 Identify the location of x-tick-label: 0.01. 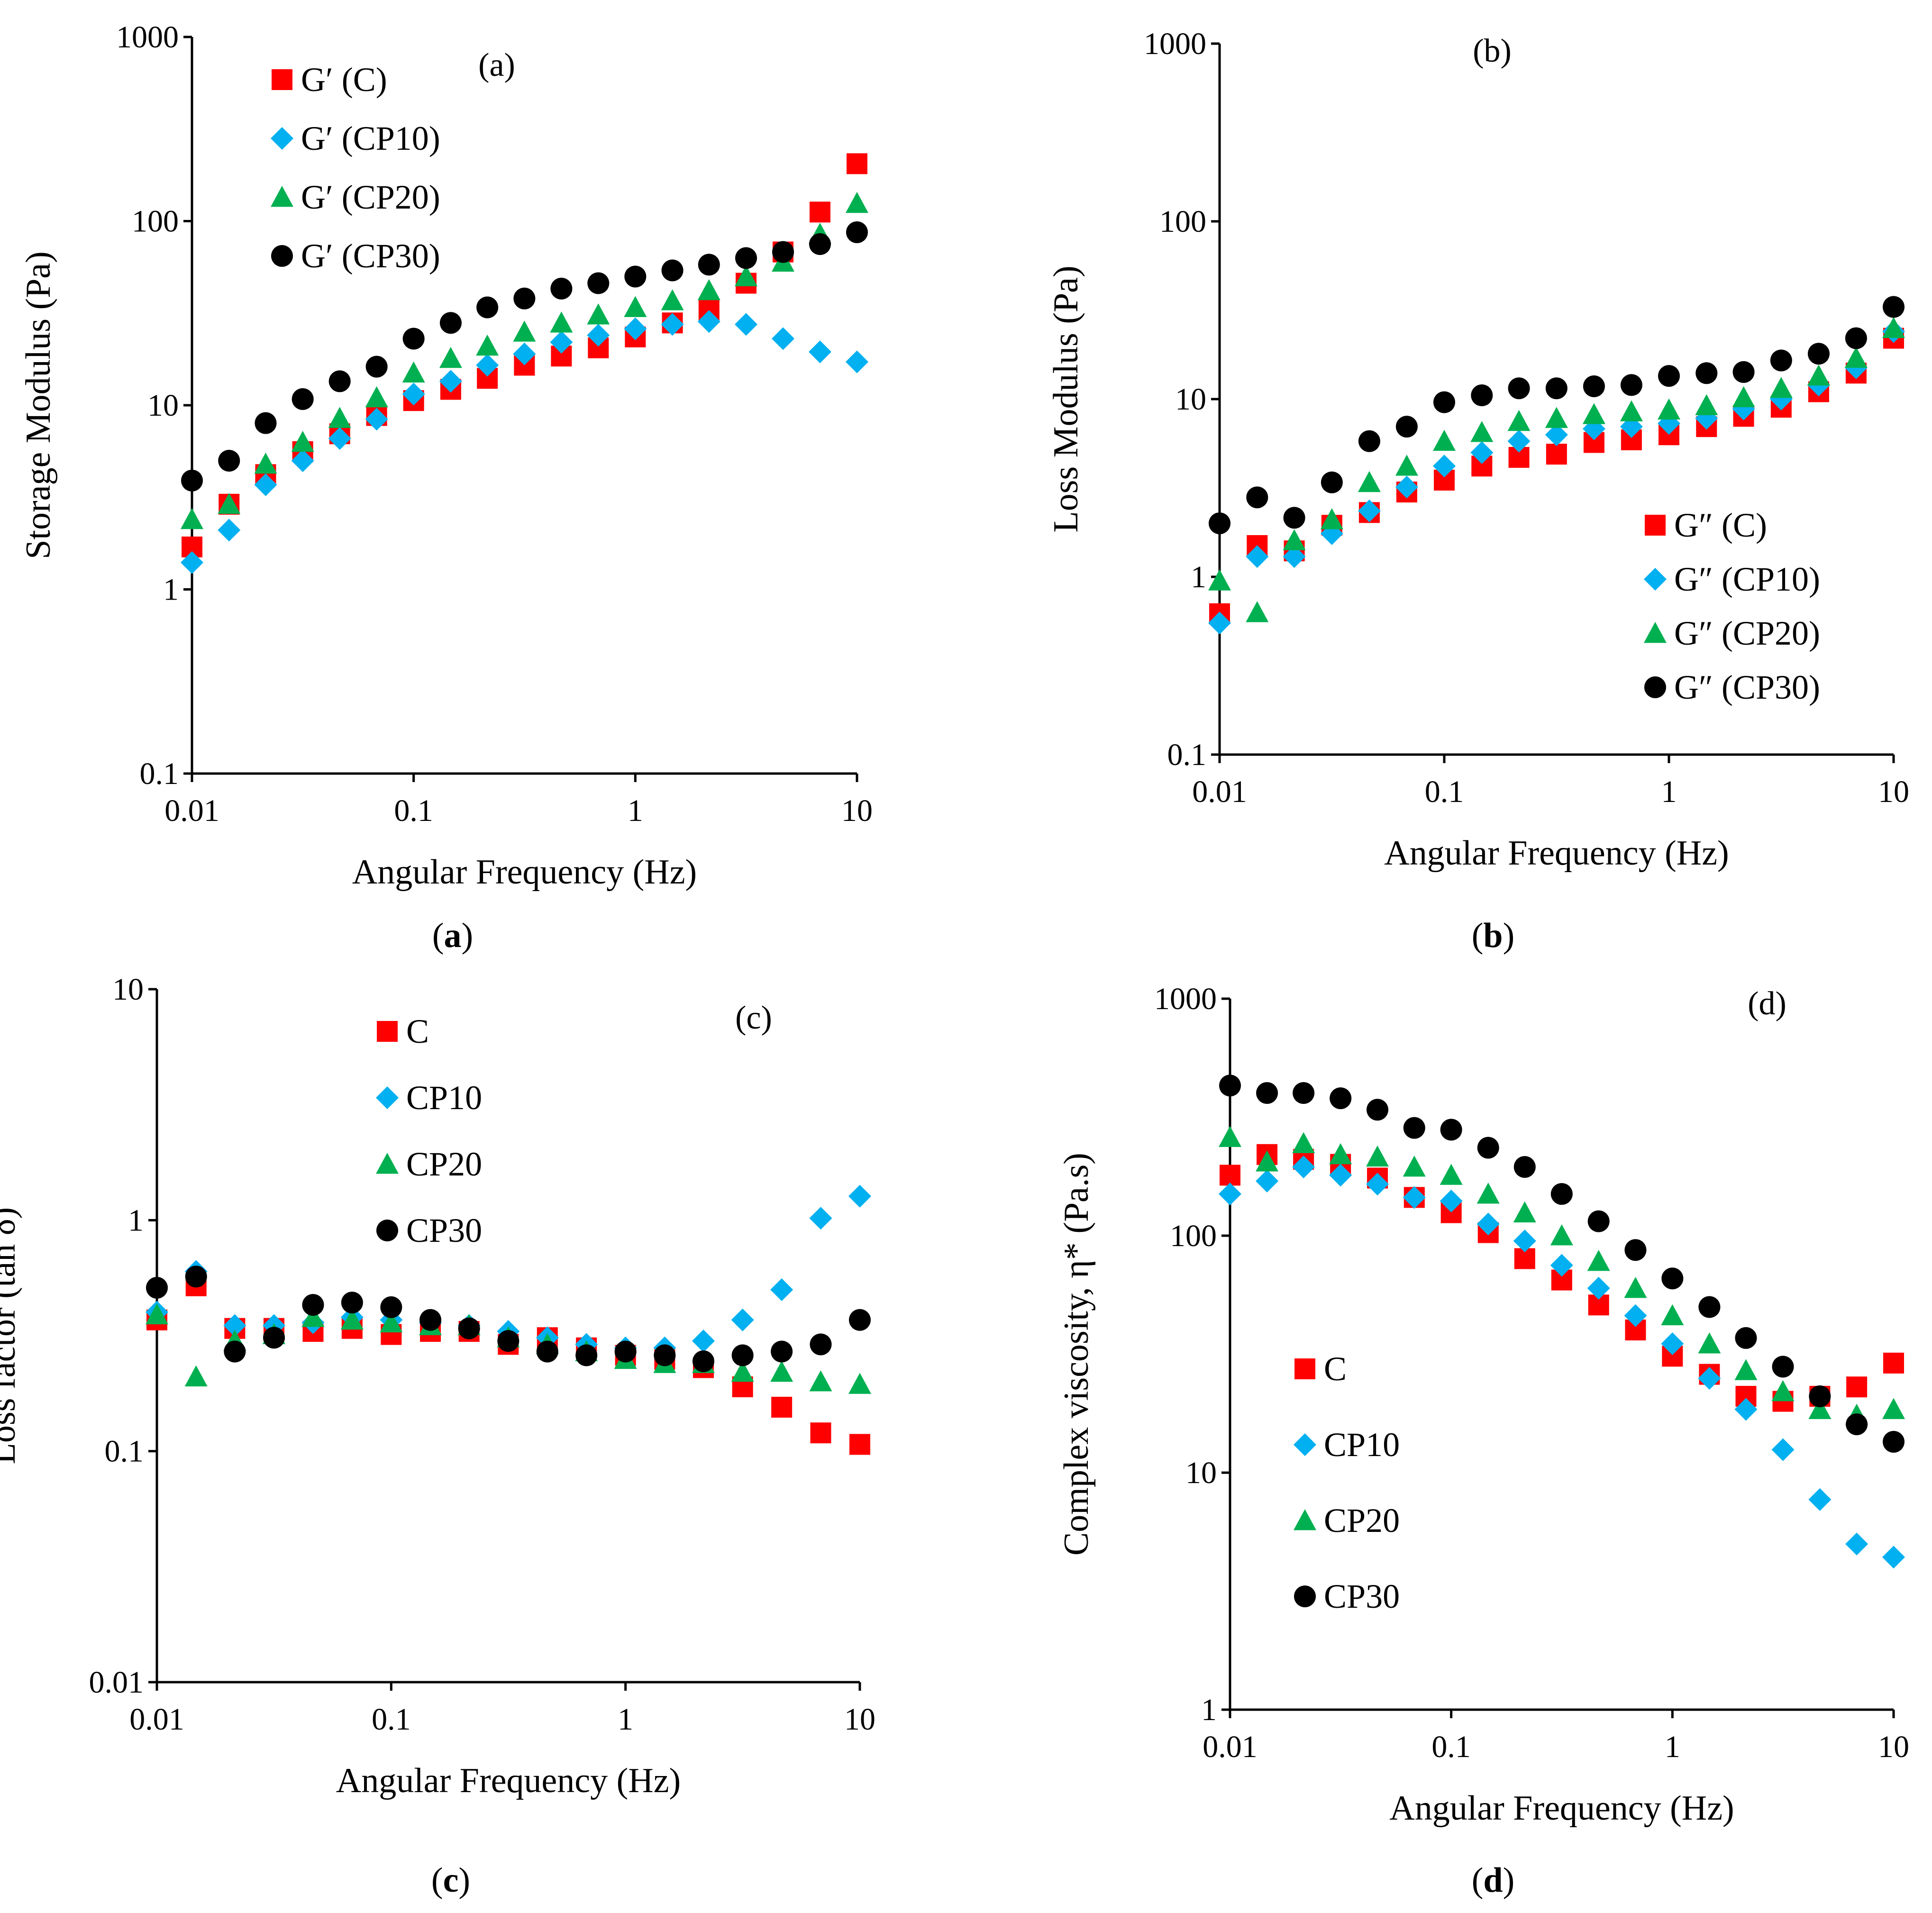
(157, 1719).